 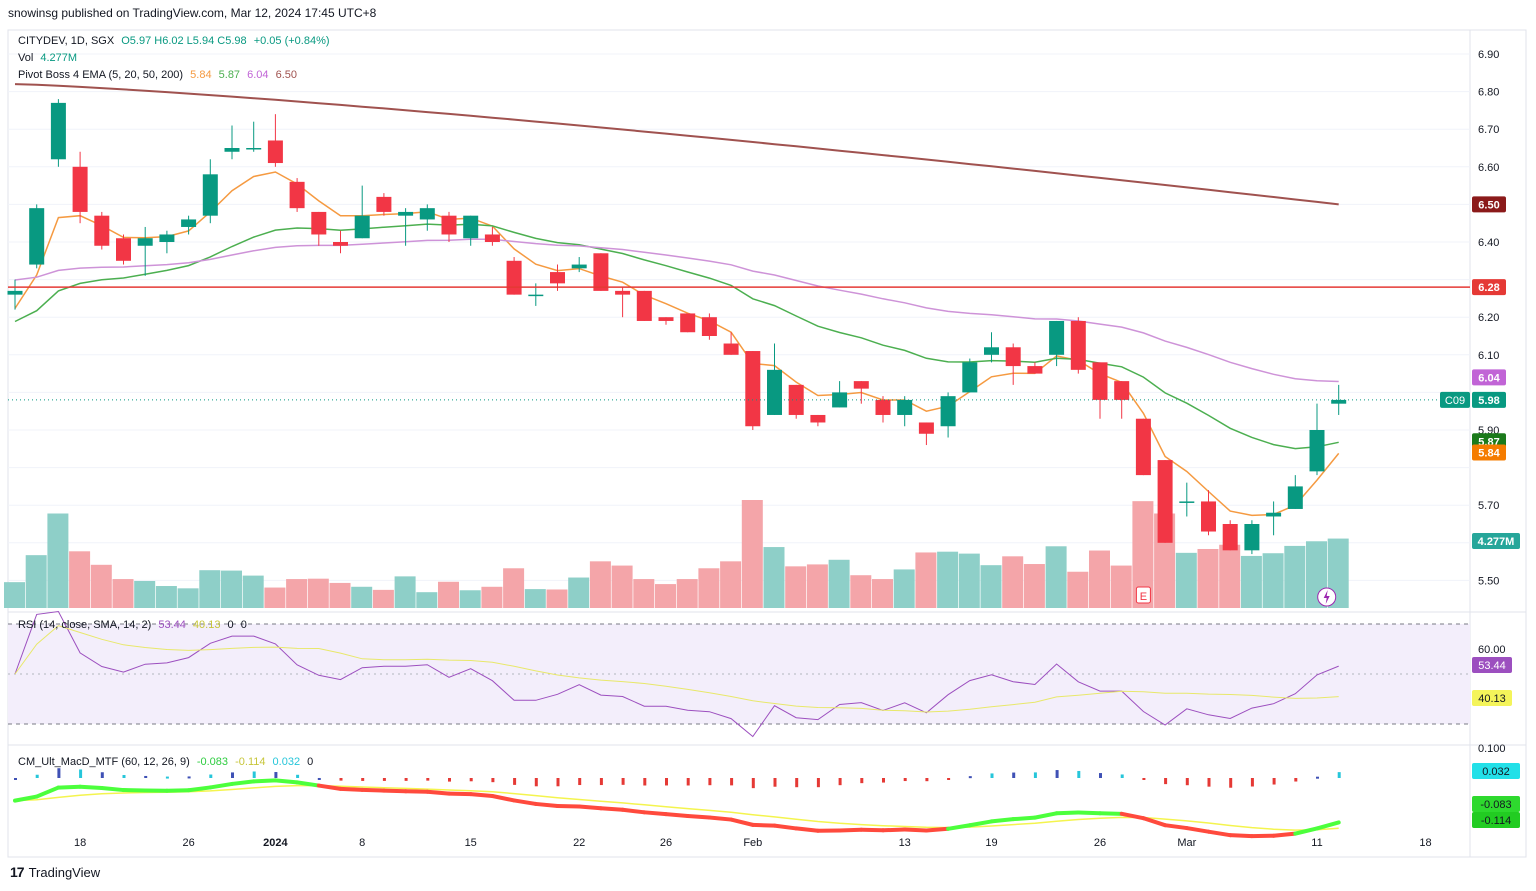 What do you see at coordinates (1489, 452) in the screenshot?
I see `price-tag: 5.84` at bounding box center [1489, 452].